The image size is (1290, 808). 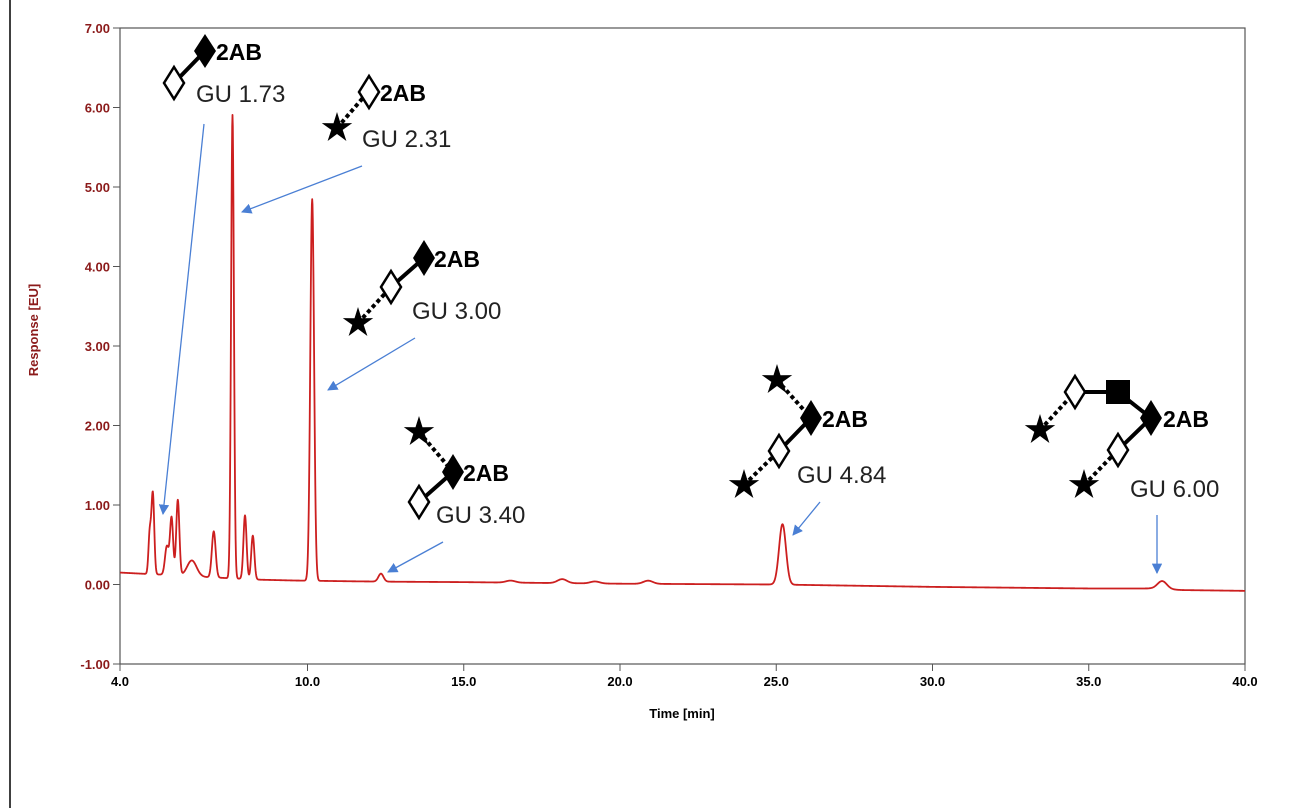 What do you see at coordinates (97, 426) in the screenshot?
I see `y-tick-label: 2.00` at bounding box center [97, 426].